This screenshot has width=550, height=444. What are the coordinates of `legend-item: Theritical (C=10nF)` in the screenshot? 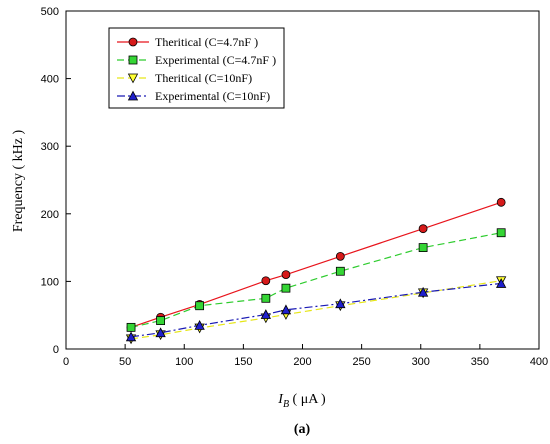 It's located at (184, 78).